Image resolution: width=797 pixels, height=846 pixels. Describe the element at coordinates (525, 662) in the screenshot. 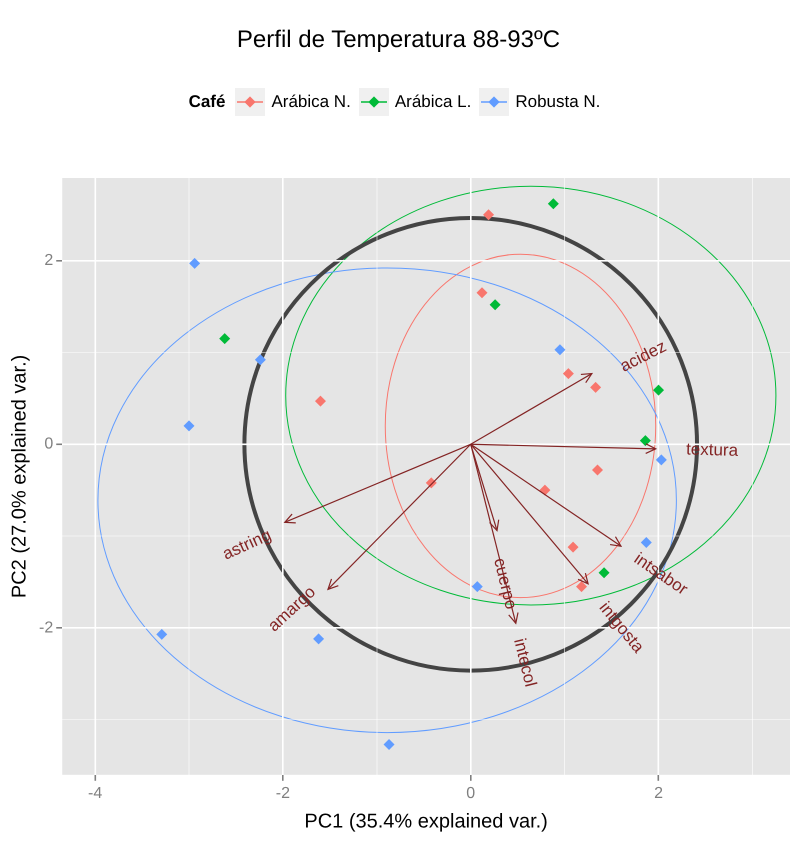

I see `annotation: intecol` at that location.